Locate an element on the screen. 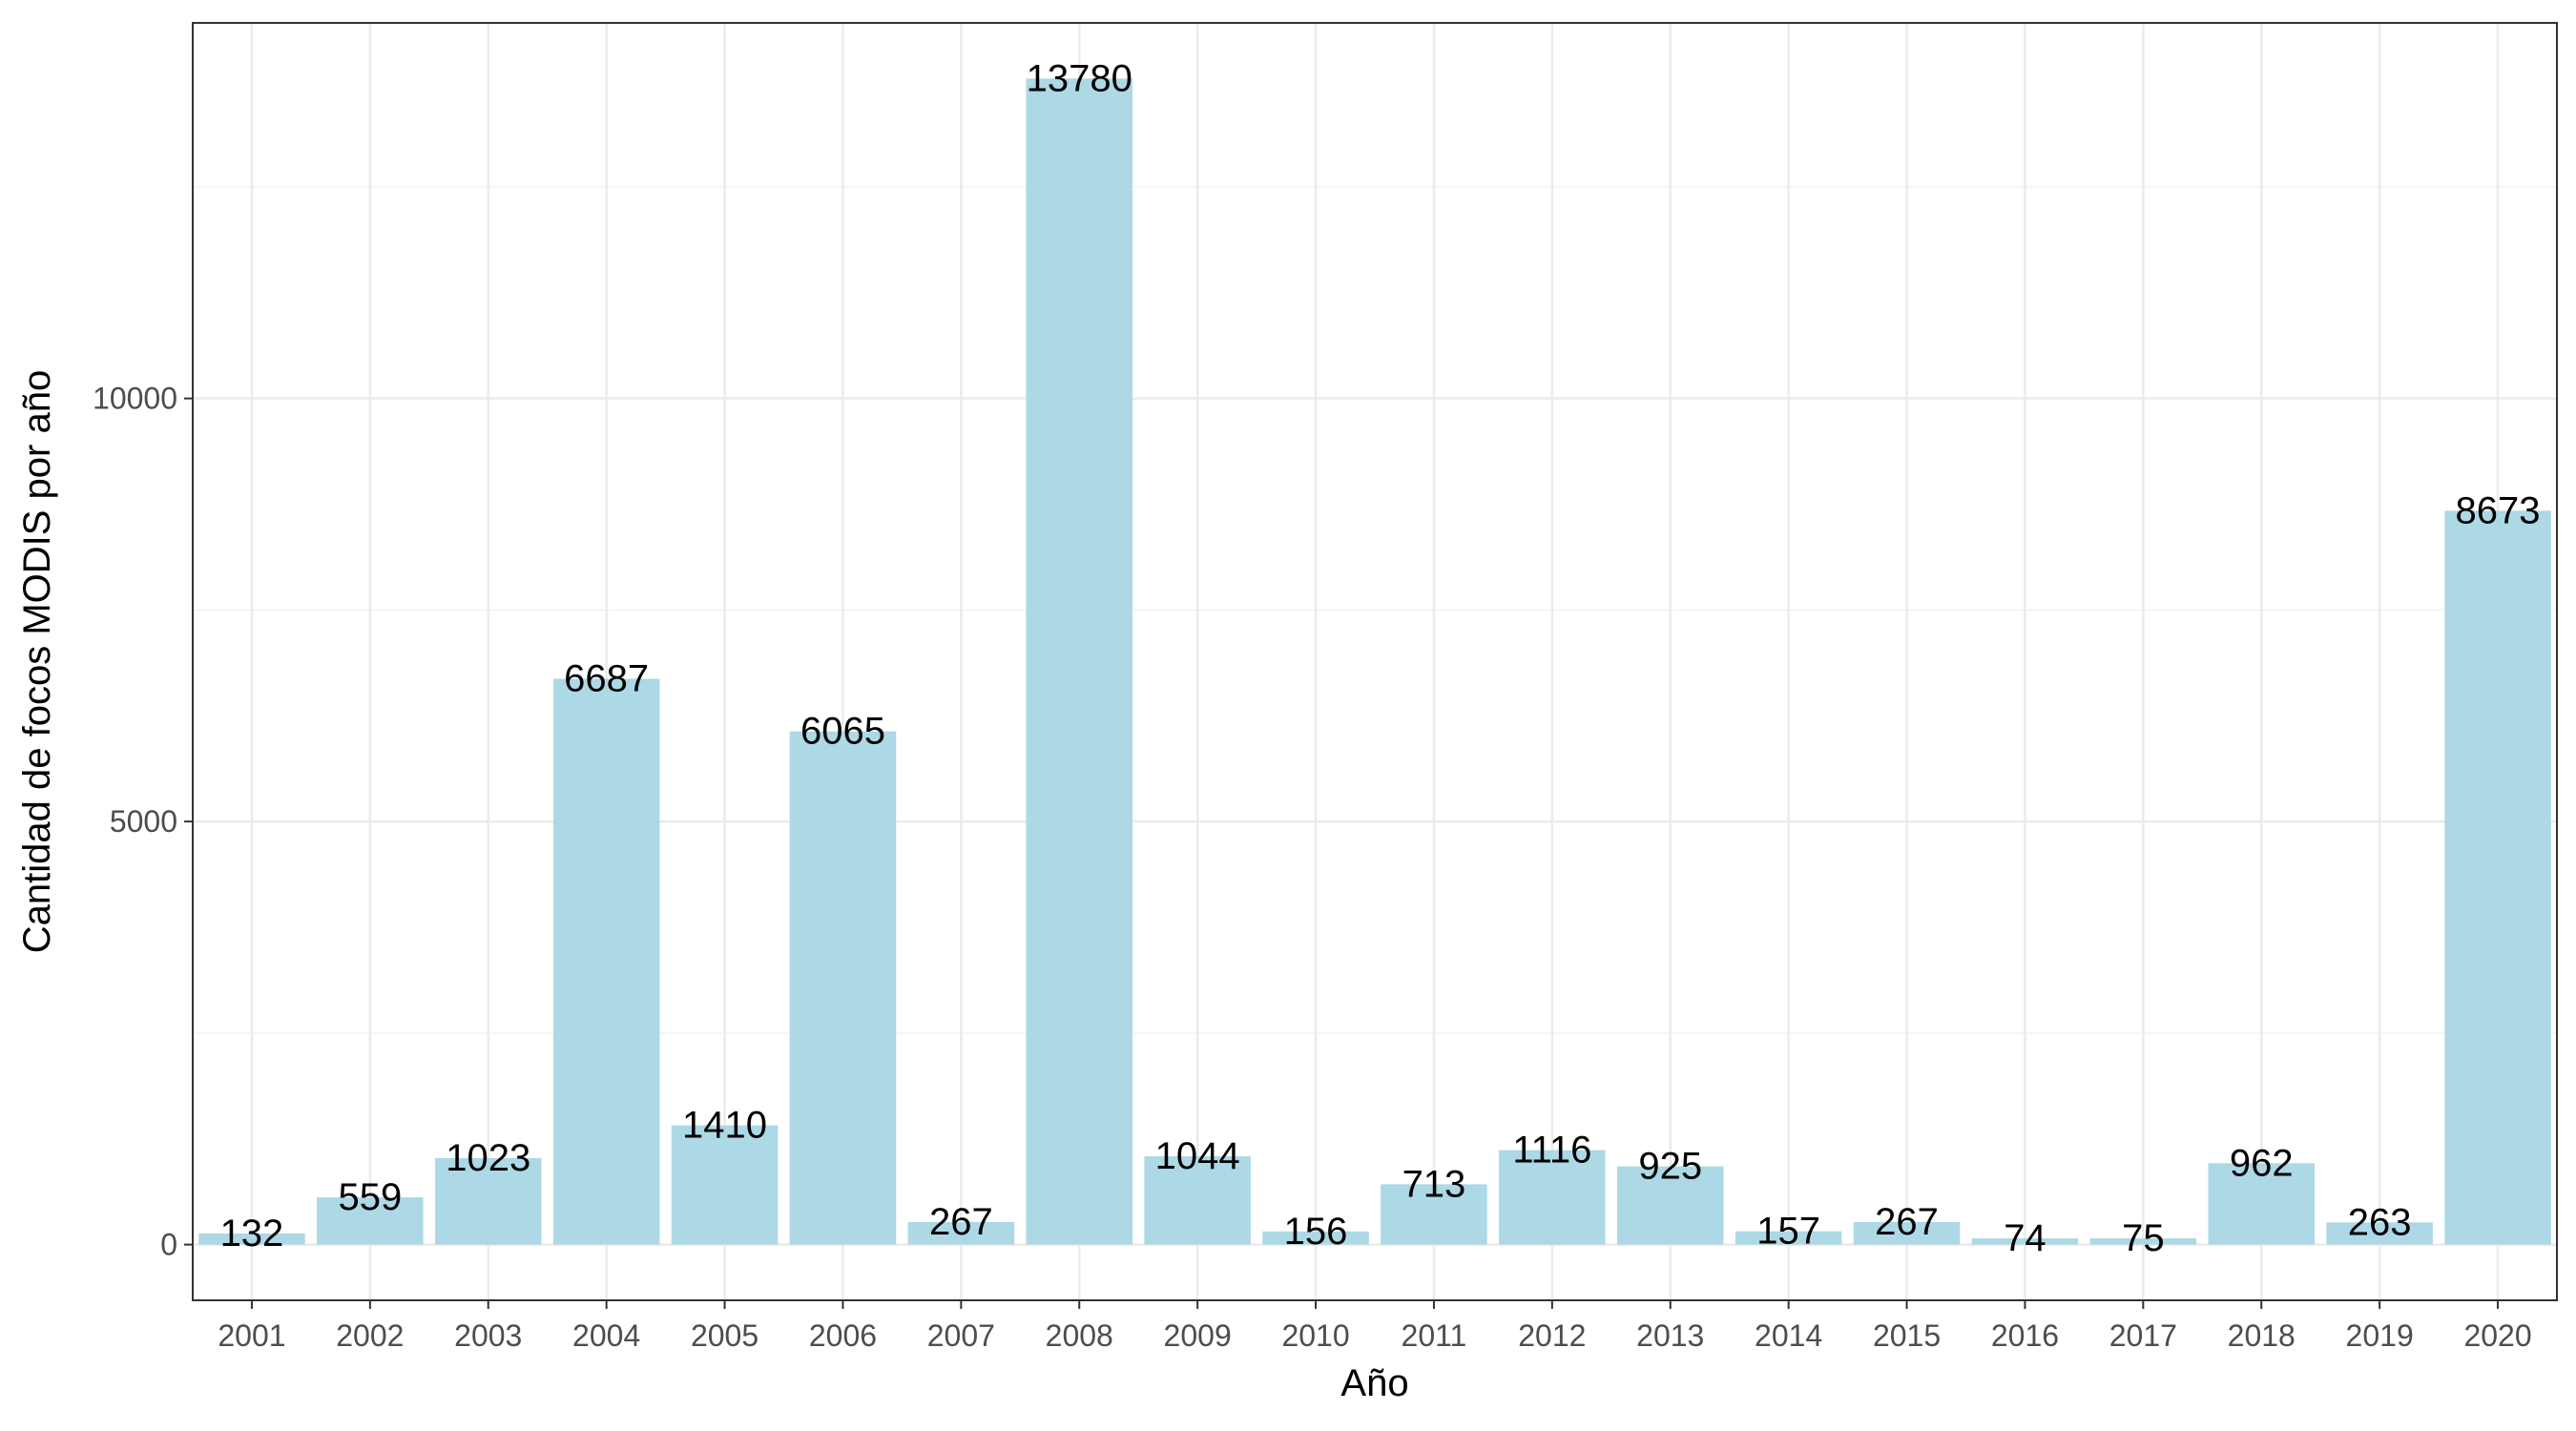 The width and height of the screenshot is (2576, 1431). x-tick-label-2010: 2010 is located at coordinates (1315, 1335).